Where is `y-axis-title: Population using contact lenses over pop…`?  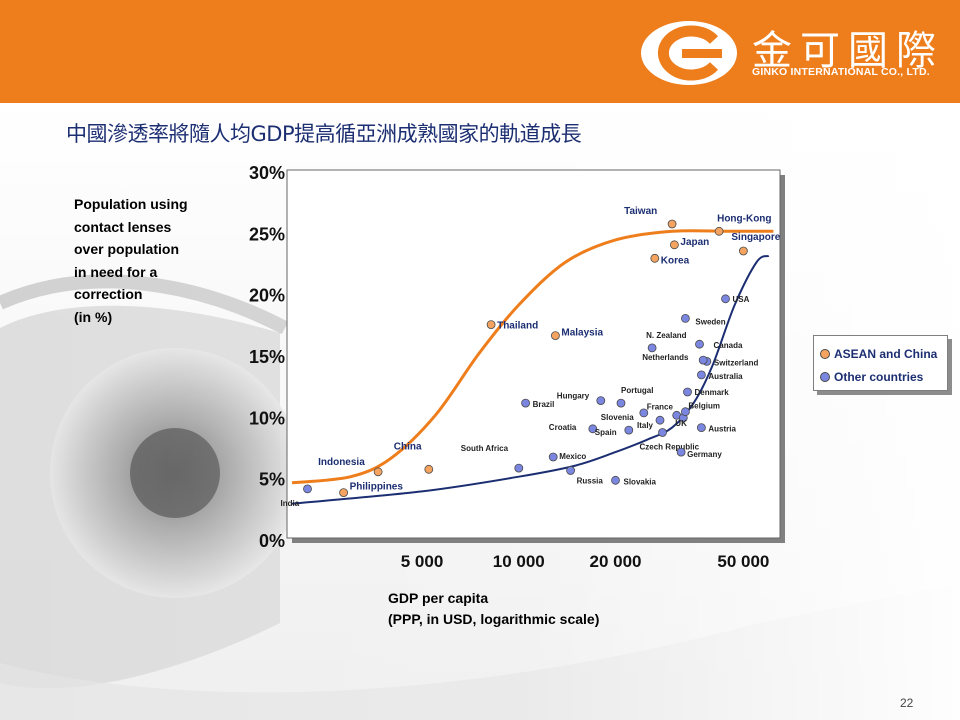 y-axis-title: Population using contact lenses over pop… is located at coordinates (159, 260).